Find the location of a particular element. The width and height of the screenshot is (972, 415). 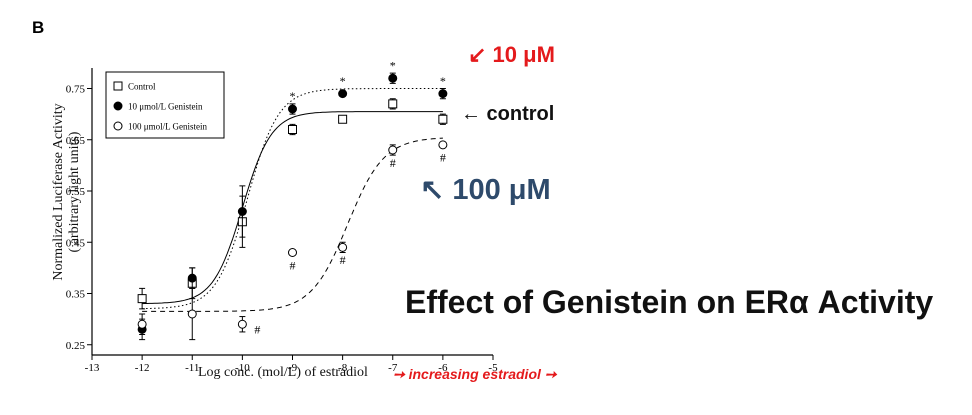

x-tick-label: -12 is located at coordinates (142, 368).